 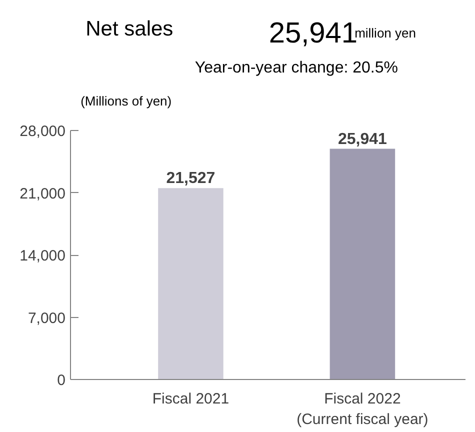 What do you see at coordinates (385, 33) in the screenshot?
I see `text: million yen` at bounding box center [385, 33].